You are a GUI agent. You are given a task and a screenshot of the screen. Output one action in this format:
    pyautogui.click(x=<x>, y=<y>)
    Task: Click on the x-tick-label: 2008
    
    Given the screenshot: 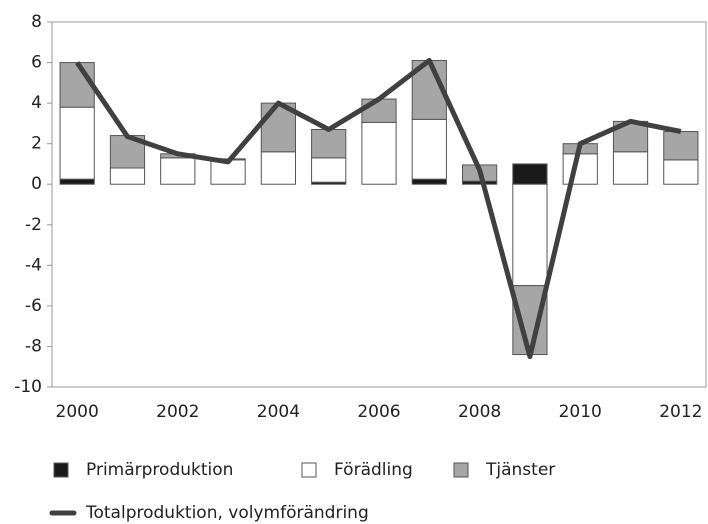 What is the action you would take?
    pyautogui.click(x=479, y=412)
    